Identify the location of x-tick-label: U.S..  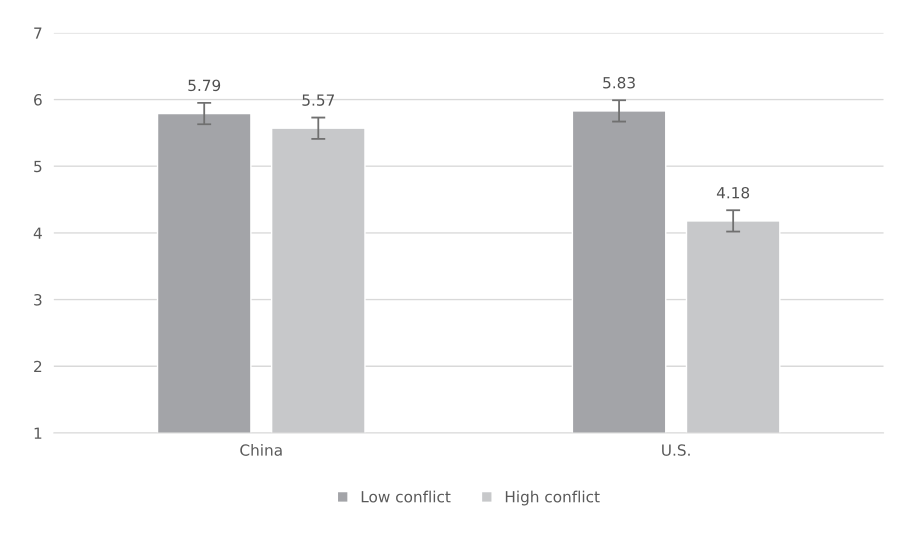
(676, 450).